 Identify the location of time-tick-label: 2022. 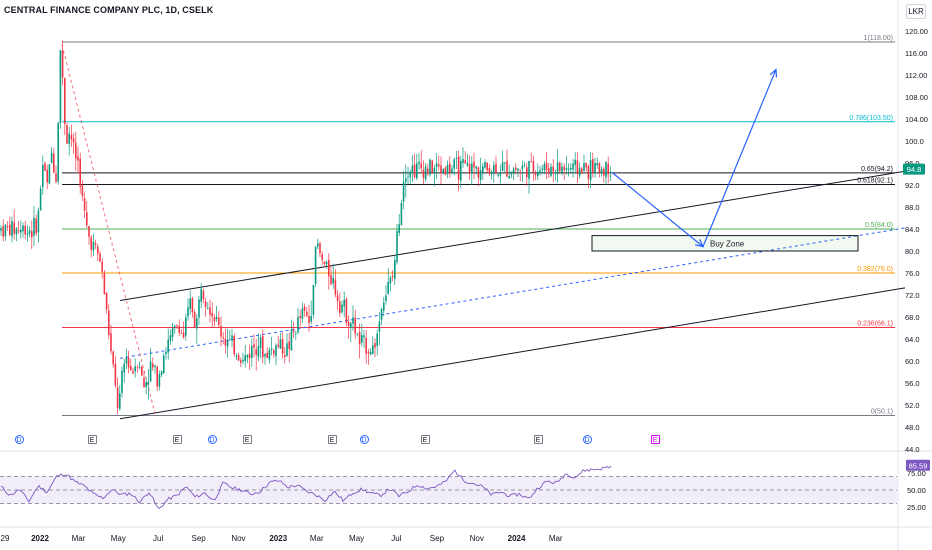
(40, 538).